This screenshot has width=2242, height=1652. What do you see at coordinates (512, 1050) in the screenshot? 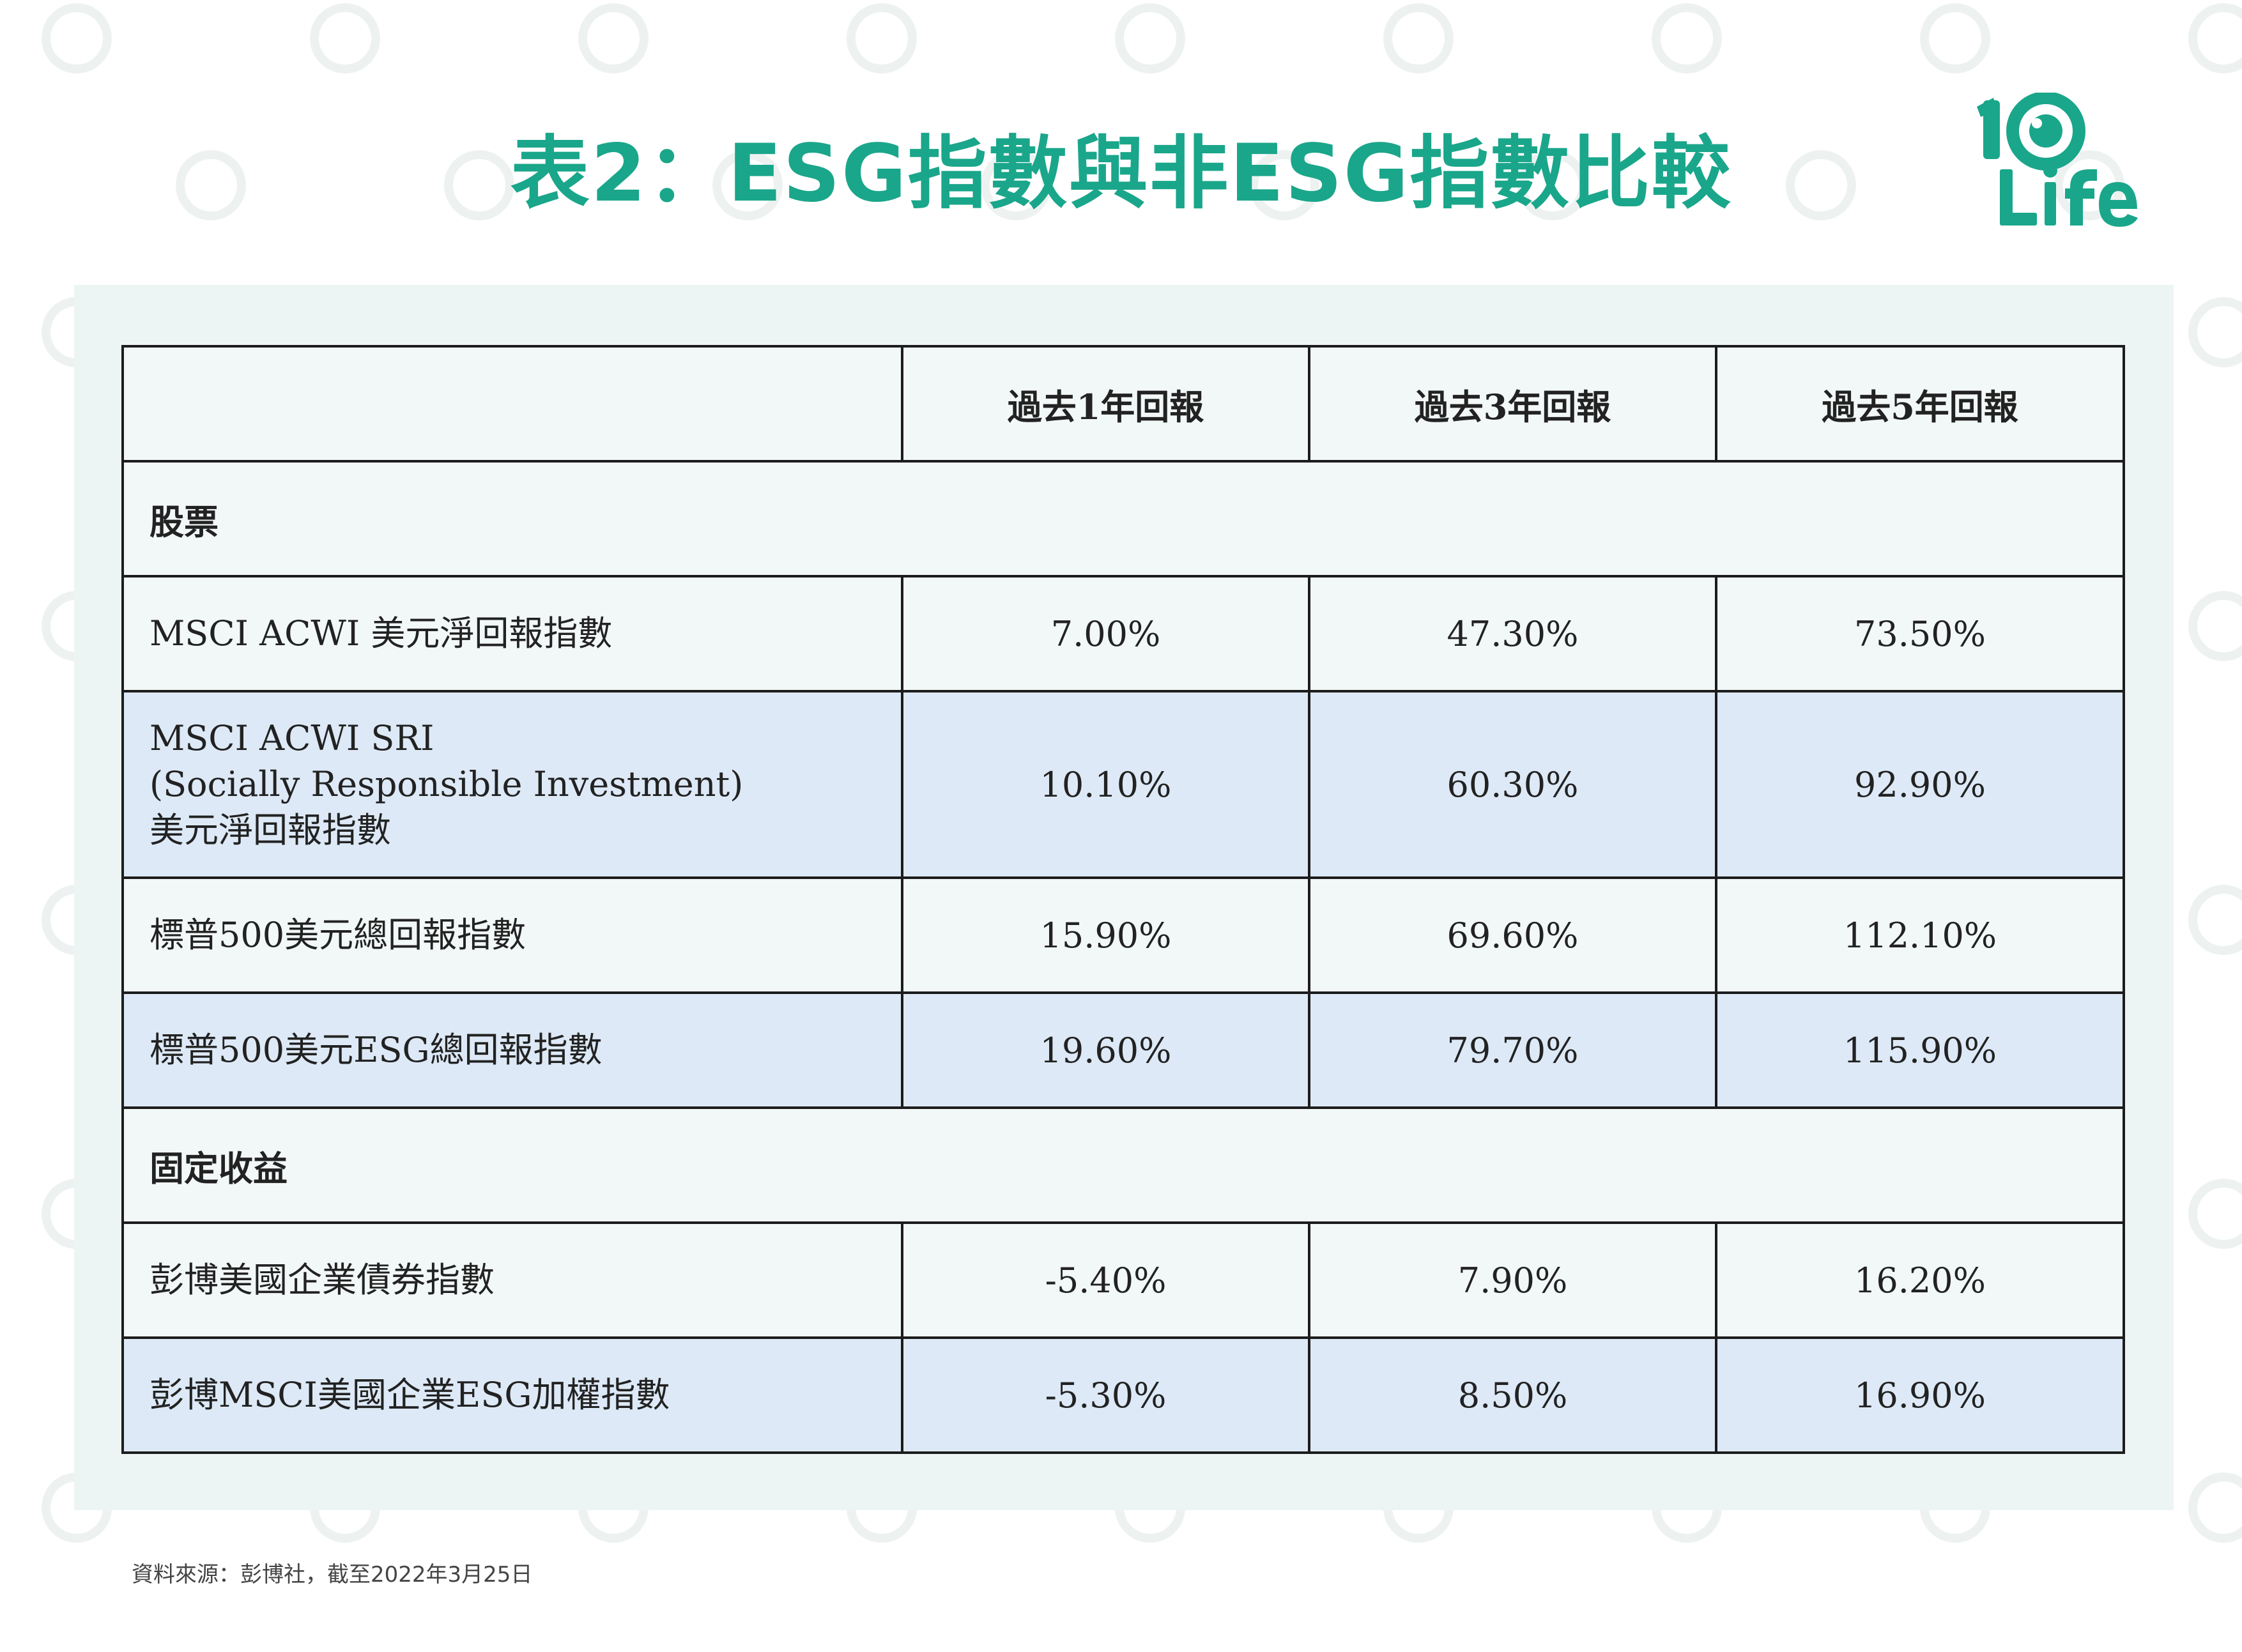
I see `index-name: 標普500美元ESG總回報指數` at bounding box center [512, 1050].